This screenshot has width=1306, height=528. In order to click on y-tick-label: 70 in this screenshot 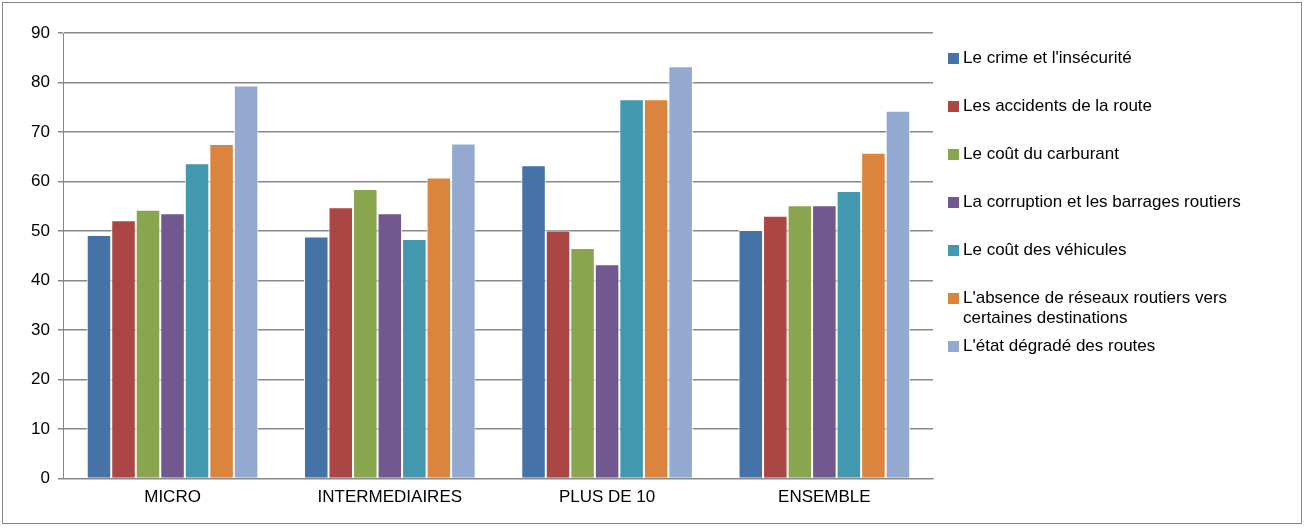, I will do `click(40, 131)`.